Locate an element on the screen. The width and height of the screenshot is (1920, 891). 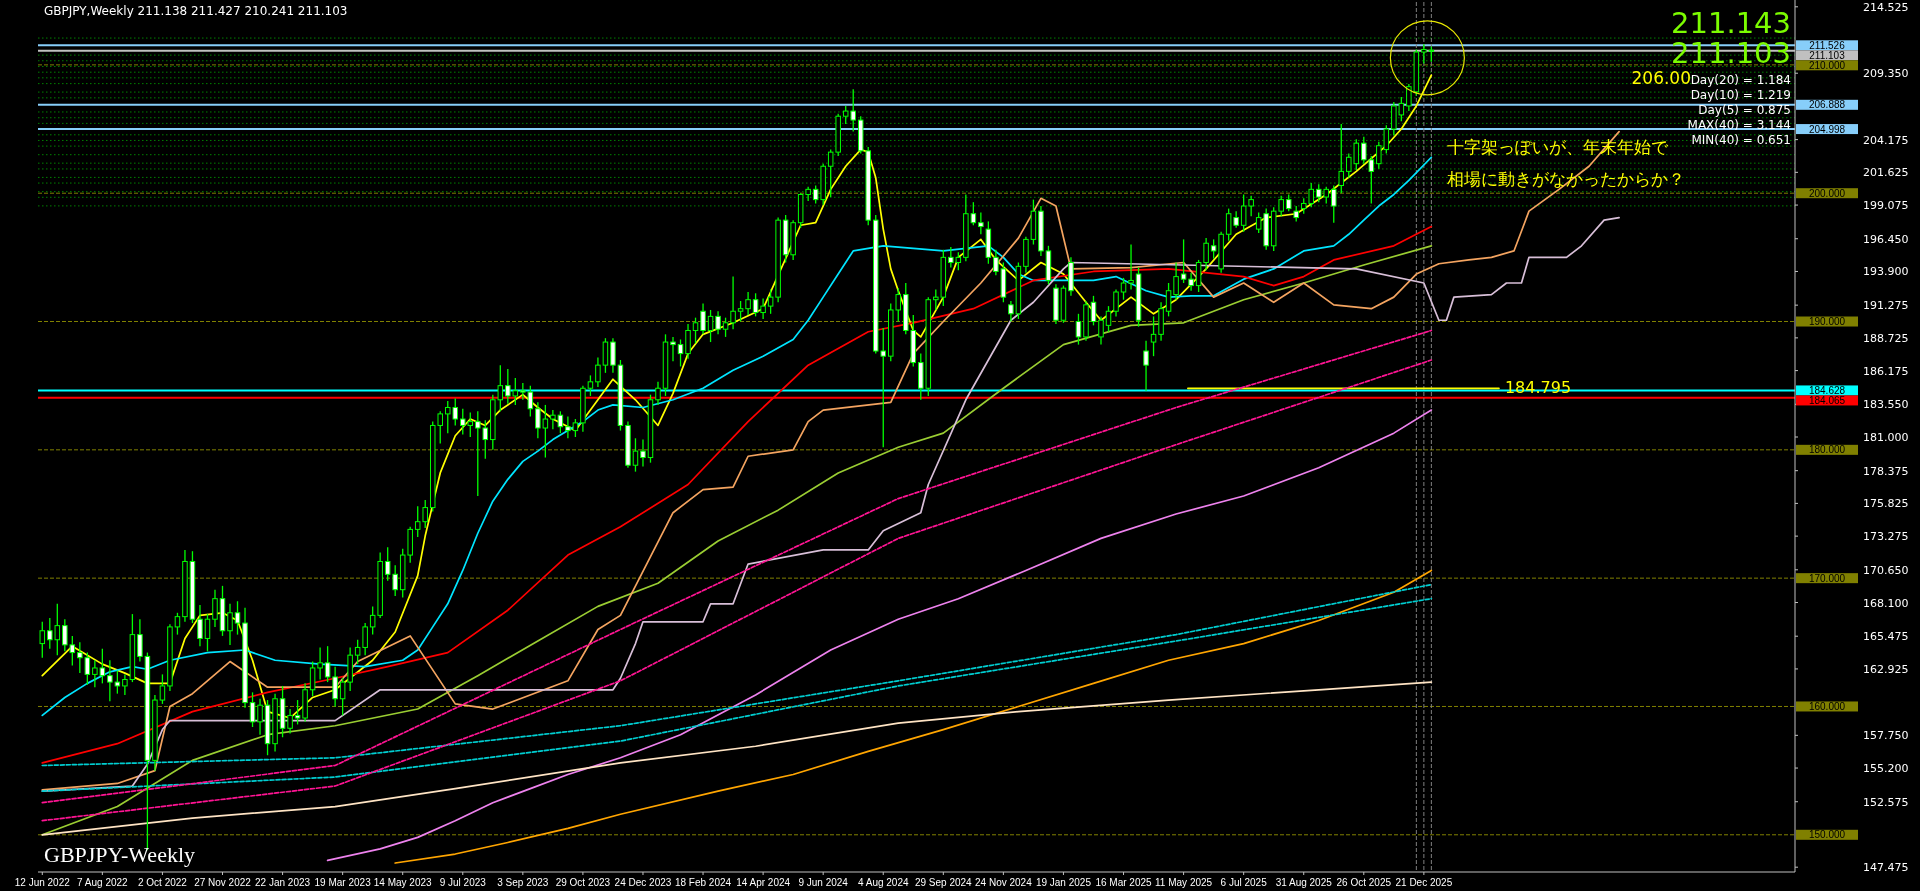
ref-line-label: 184.628 is located at coordinates (1827, 390).